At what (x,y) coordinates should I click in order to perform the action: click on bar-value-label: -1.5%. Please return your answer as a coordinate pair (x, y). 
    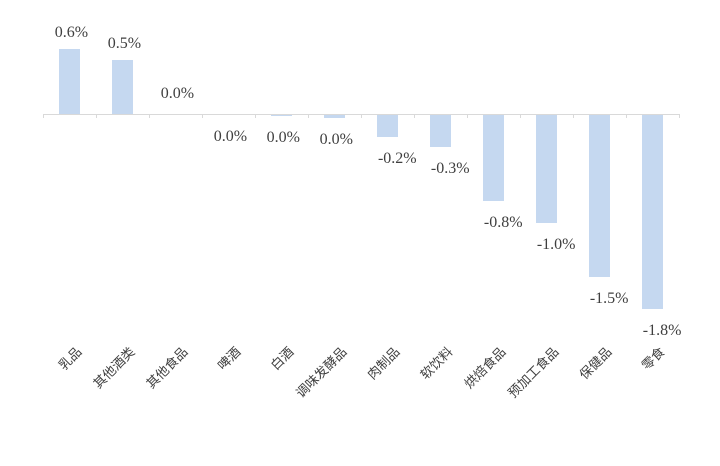
    Looking at the image, I should click on (609, 298).